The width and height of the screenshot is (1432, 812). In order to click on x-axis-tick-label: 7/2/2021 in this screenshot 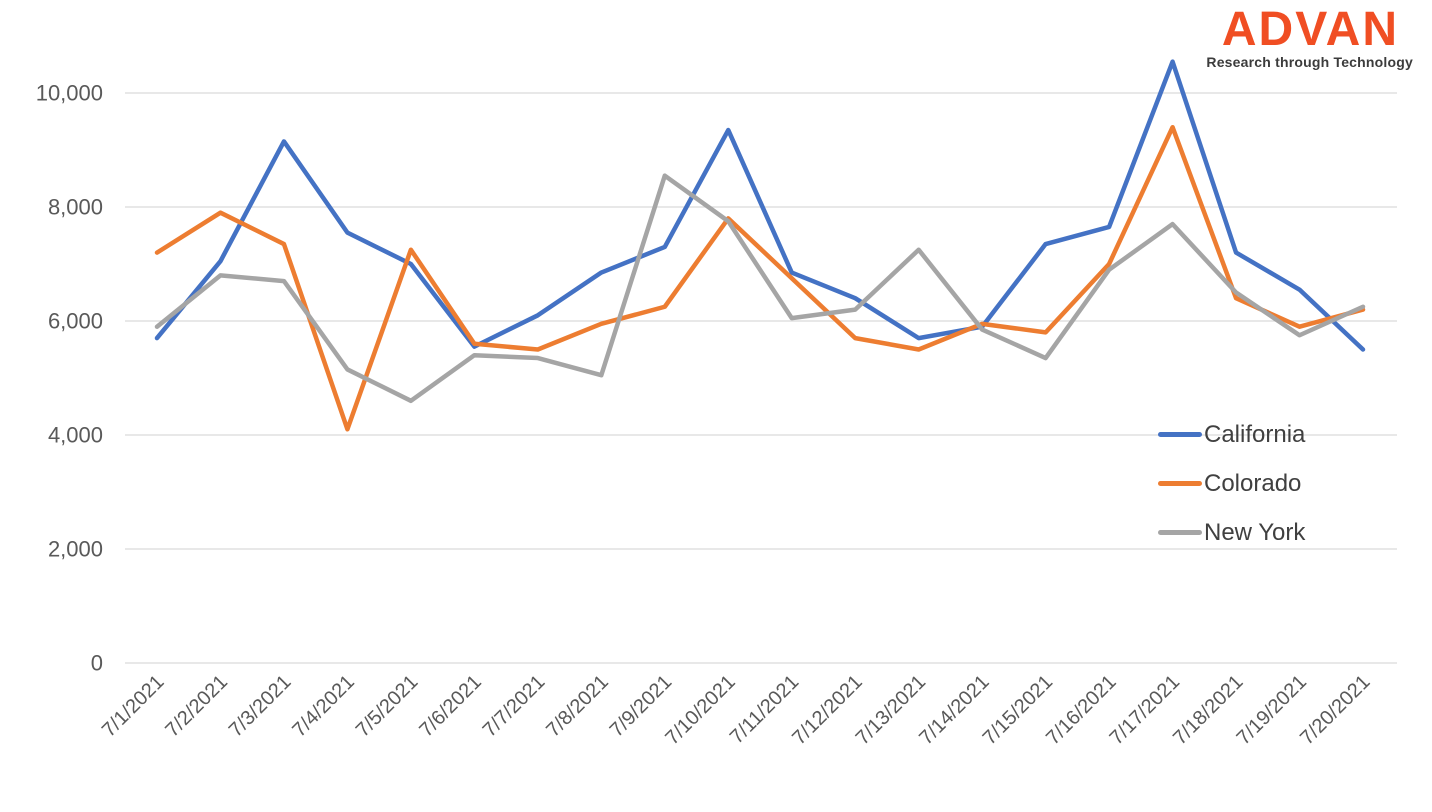, I will do `click(196, 706)`.